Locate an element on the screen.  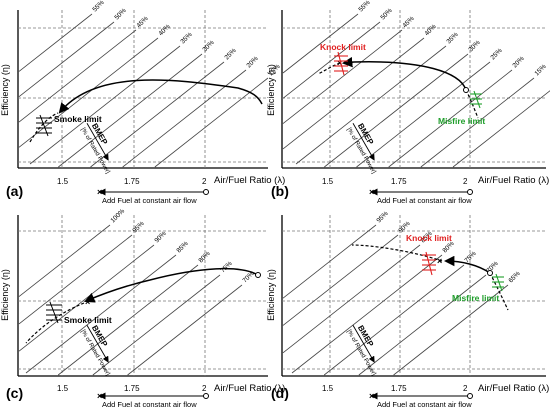
bmep-line-label: 75% is located at coordinates (226, 267).